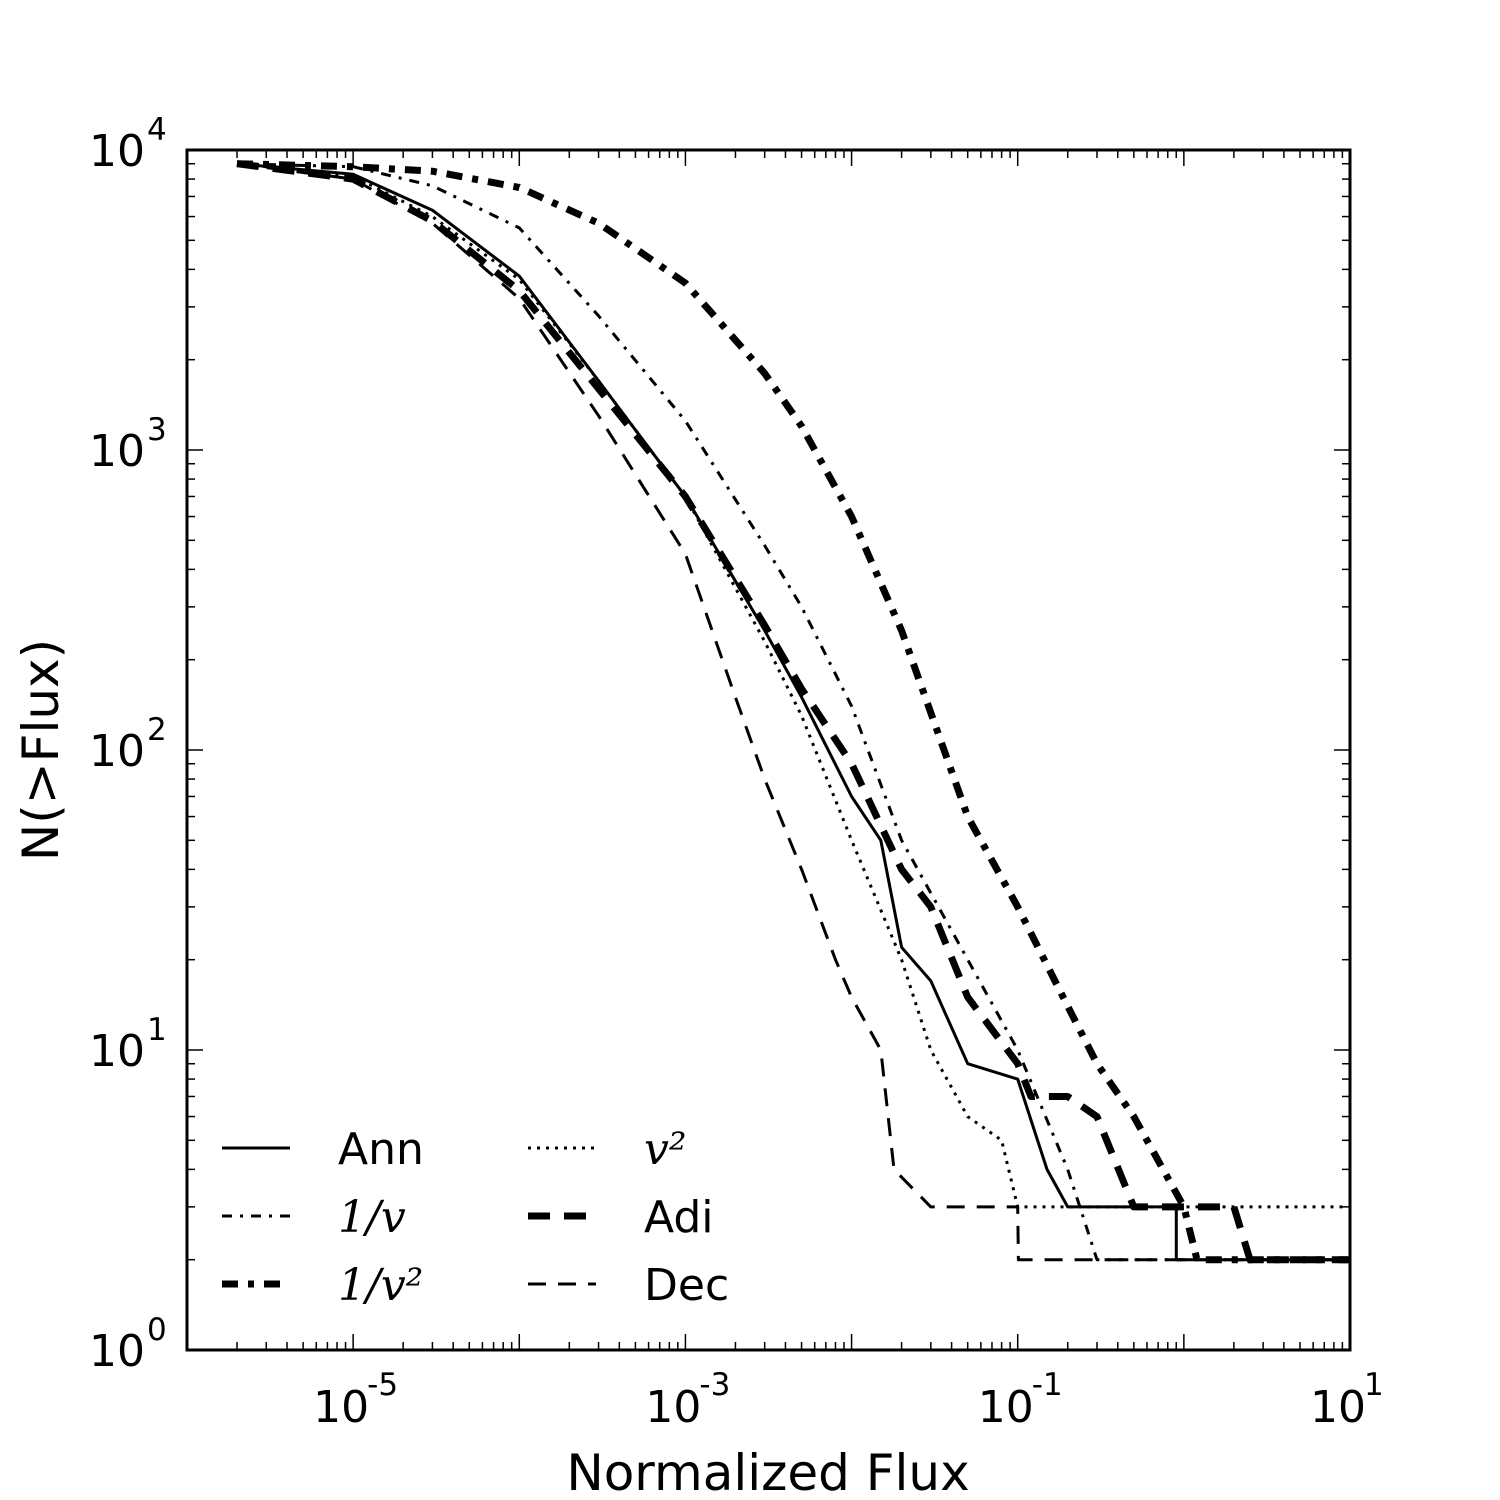 The width and height of the screenshot is (1500, 1500). I want to click on x-tick-label-exponent: -3, so click(714, 1385).